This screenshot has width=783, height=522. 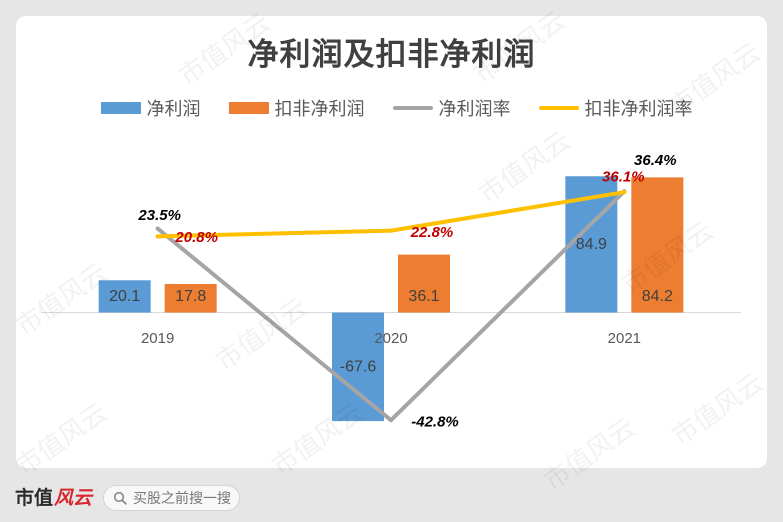 I want to click on brand-logo-text-red: 风云, so click(x=73, y=498).